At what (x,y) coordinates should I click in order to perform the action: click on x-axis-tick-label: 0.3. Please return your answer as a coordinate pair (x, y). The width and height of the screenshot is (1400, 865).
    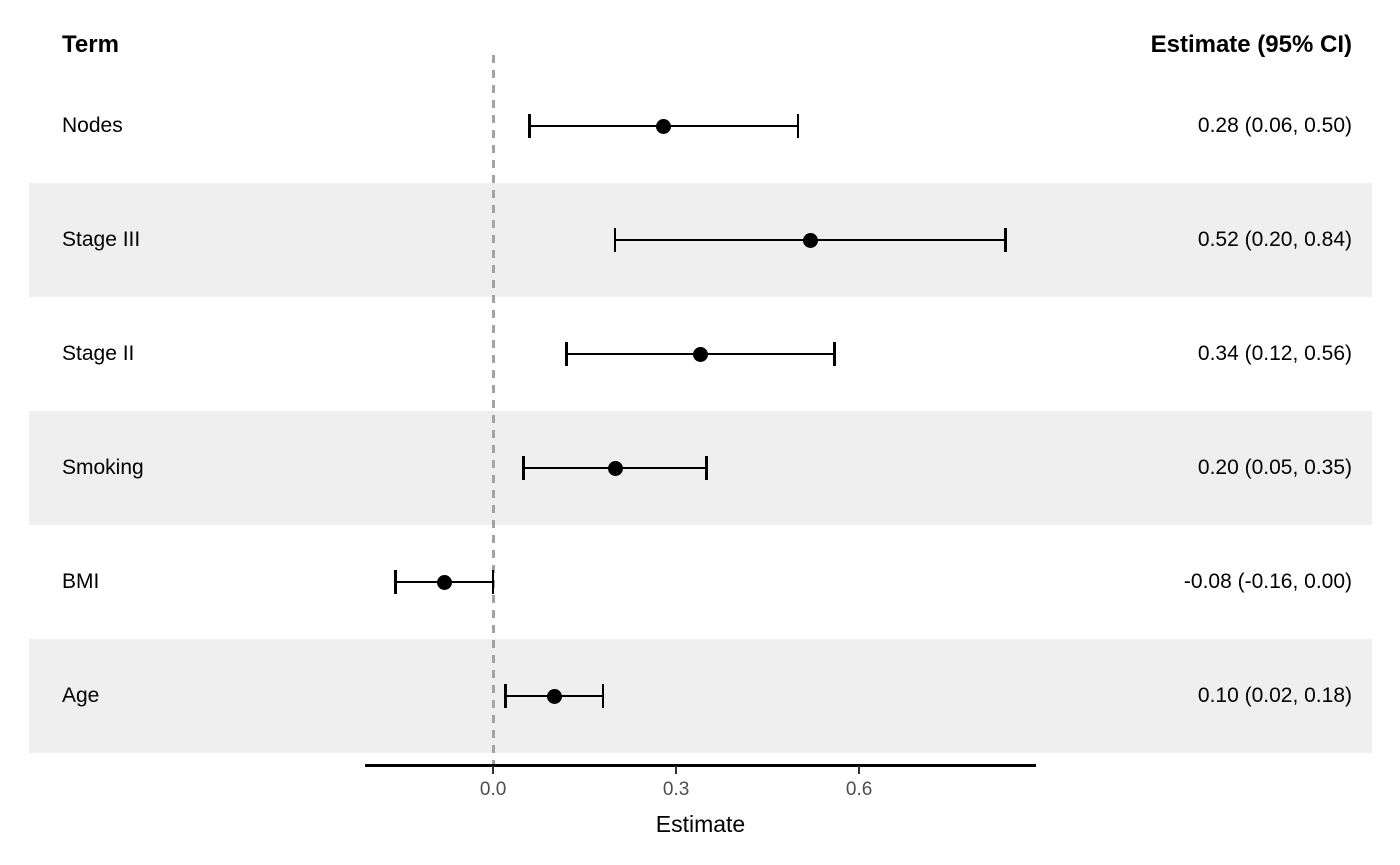
    Looking at the image, I should click on (676, 789).